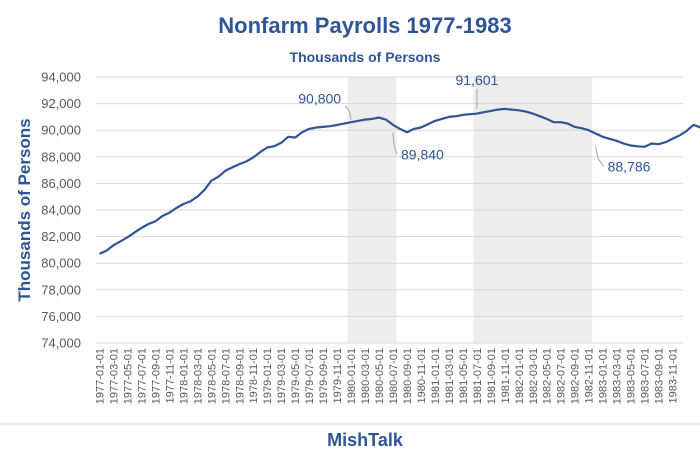  I want to click on annotation-label: 90,800, so click(319, 99).